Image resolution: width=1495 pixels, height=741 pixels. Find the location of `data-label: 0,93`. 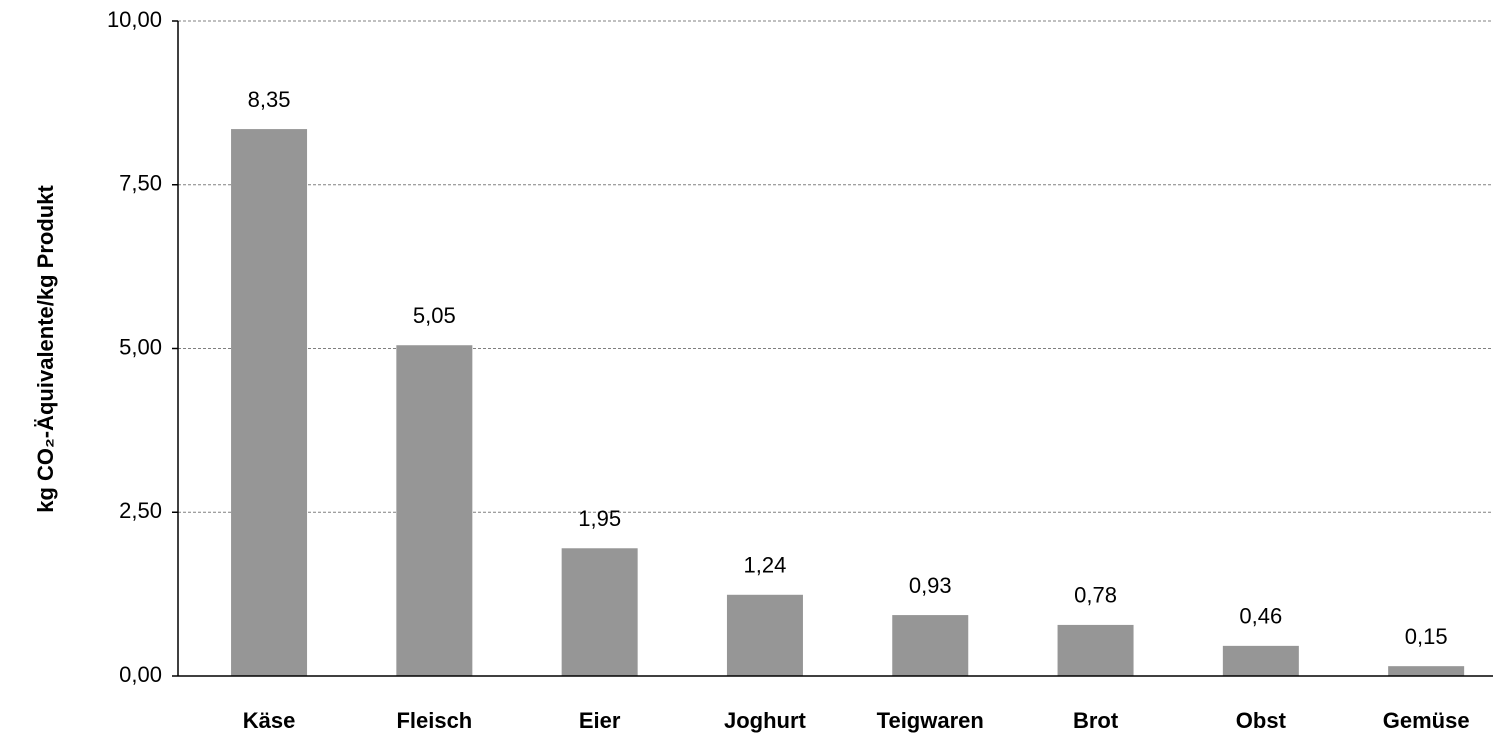

data-label: 0,93 is located at coordinates (930, 585).